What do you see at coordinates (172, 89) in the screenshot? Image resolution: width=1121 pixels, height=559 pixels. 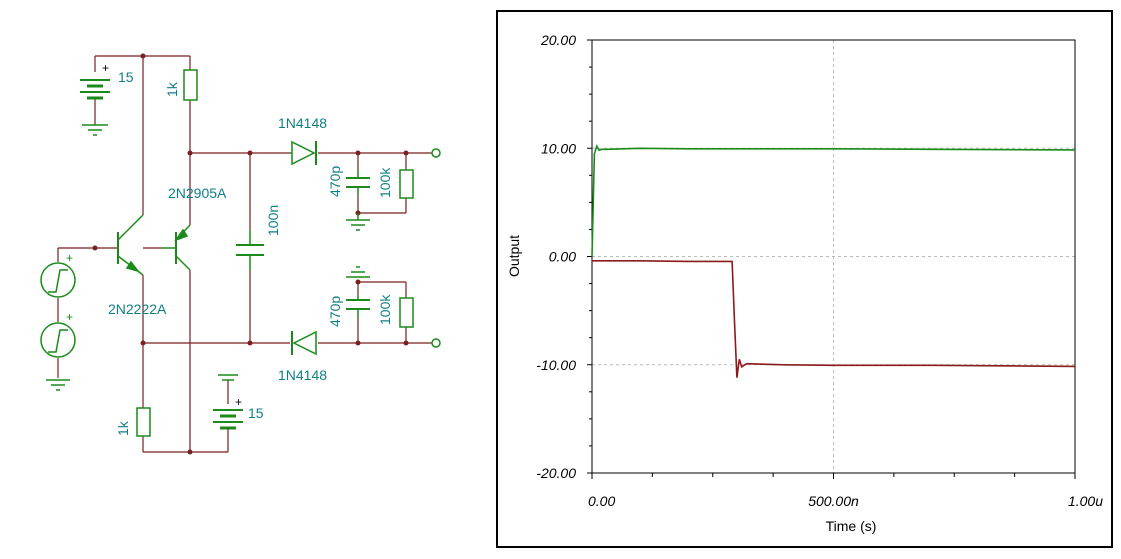 I see `label-r-top: 1k` at bounding box center [172, 89].